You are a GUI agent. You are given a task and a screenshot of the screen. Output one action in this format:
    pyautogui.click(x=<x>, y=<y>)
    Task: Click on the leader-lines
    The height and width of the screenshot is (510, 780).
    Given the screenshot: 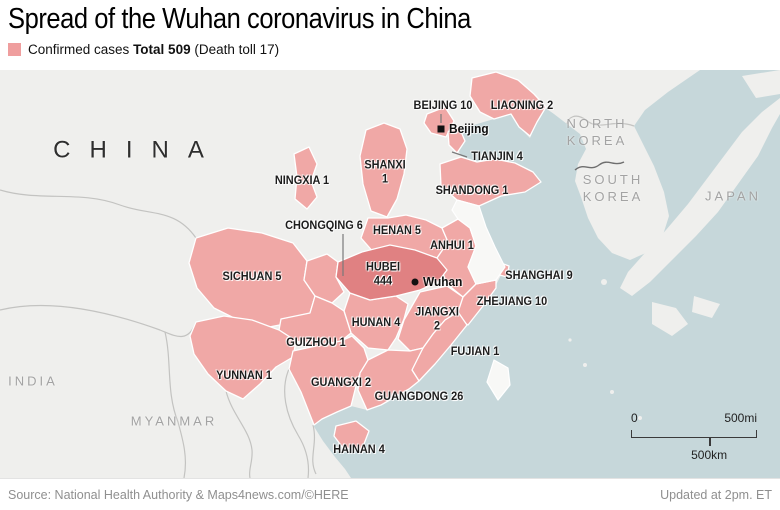 What is the action you would take?
    pyautogui.click(x=405, y=195)
    